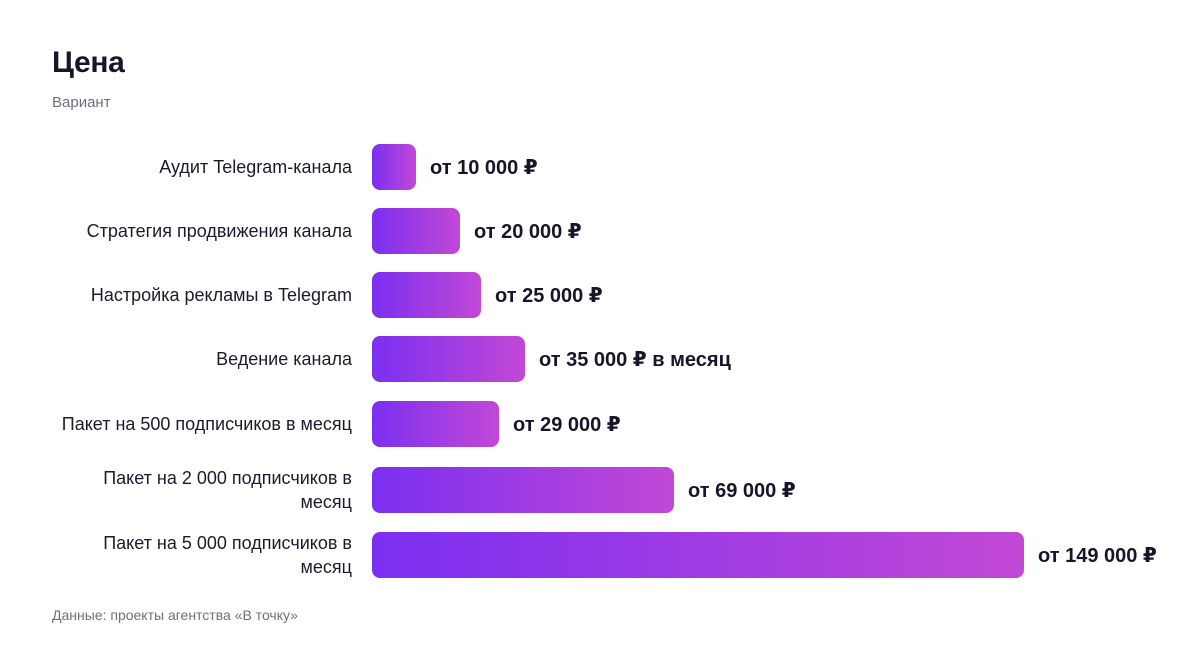 The width and height of the screenshot is (1200, 648). Describe the element at coordinates (88, 62) in the screenshot. I see `chart-title: Цена` at that location.